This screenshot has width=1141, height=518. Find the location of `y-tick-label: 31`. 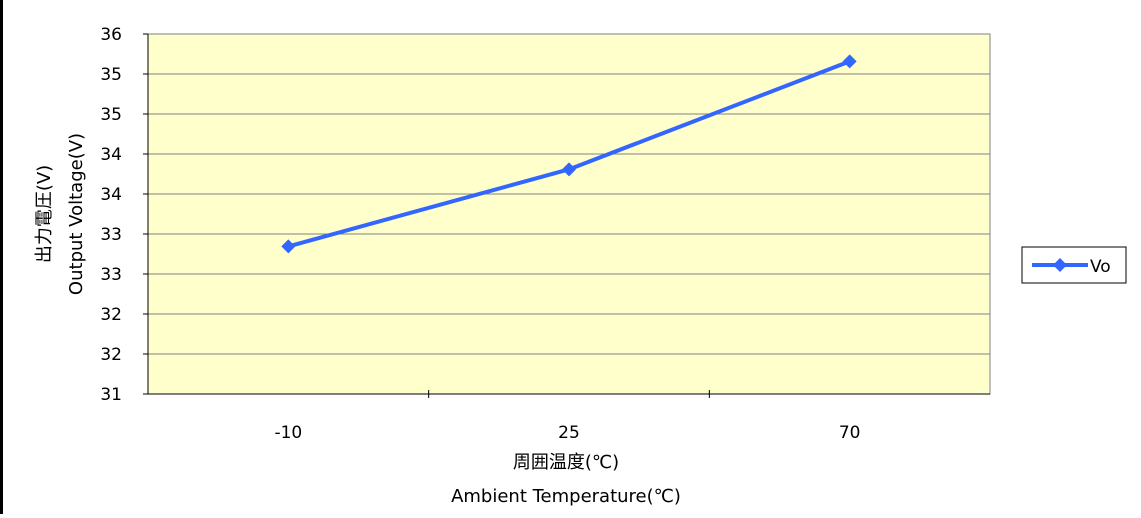

y-tick-label: 31 is located at coordinates (111, 395).